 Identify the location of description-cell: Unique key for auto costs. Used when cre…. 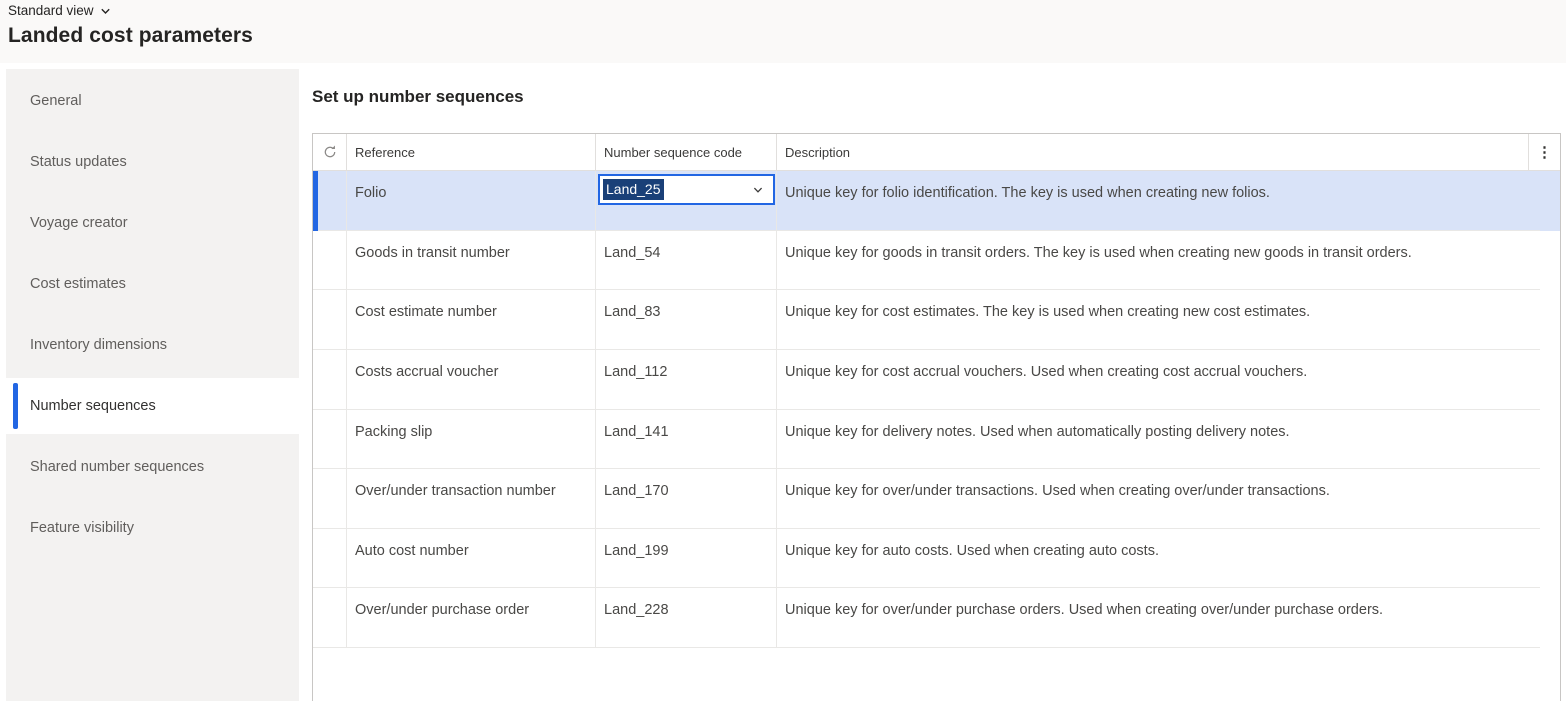
(972, 550).